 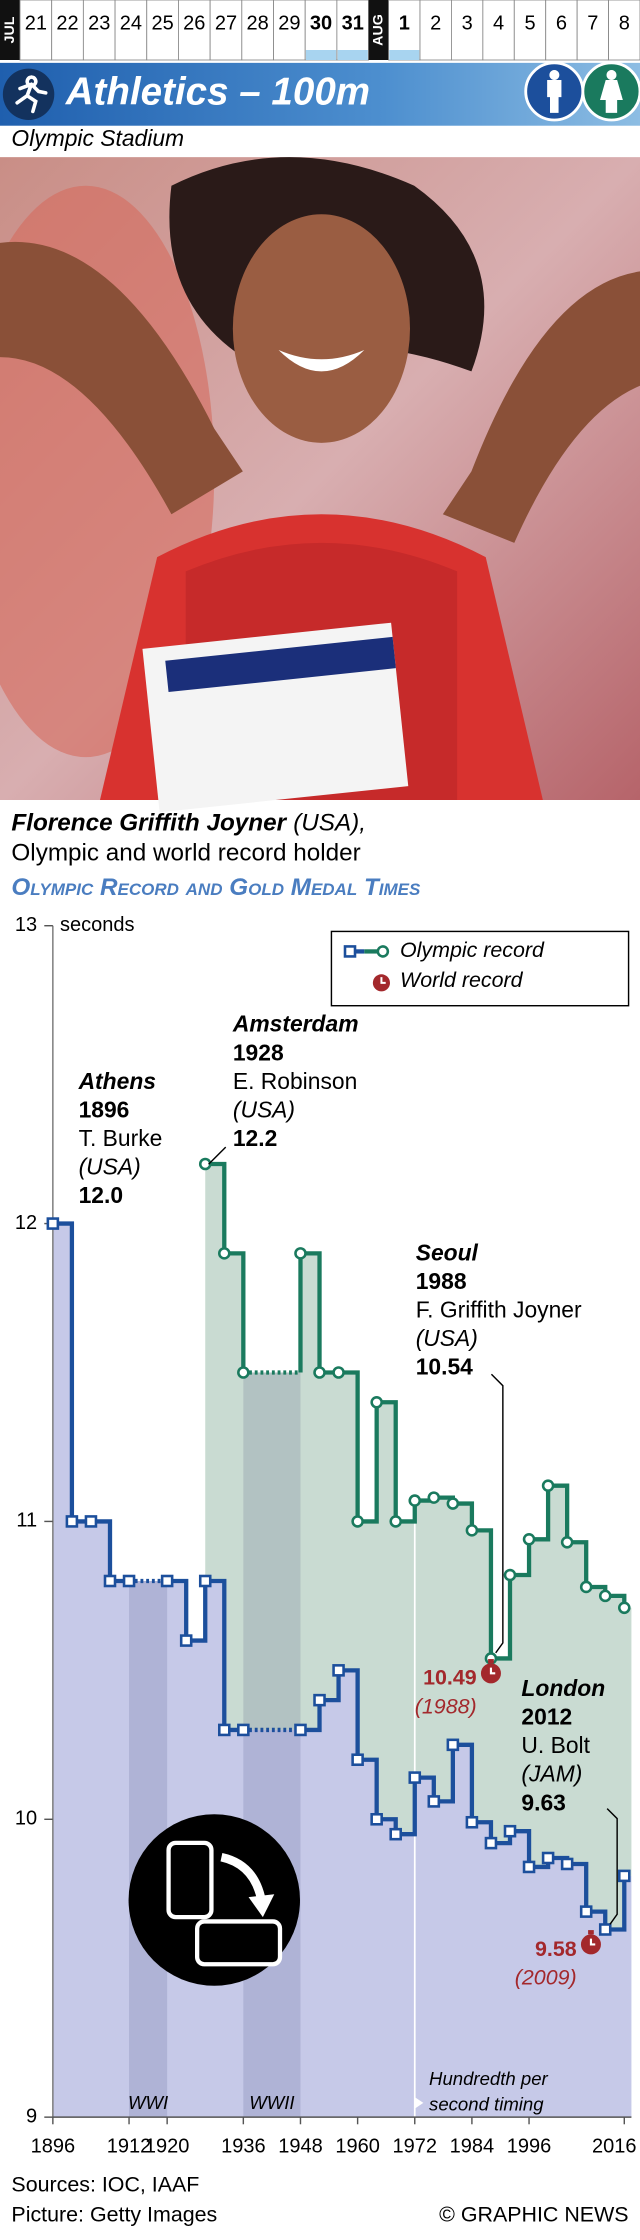 I want to click on photo-face, so click(x=321, y=328).